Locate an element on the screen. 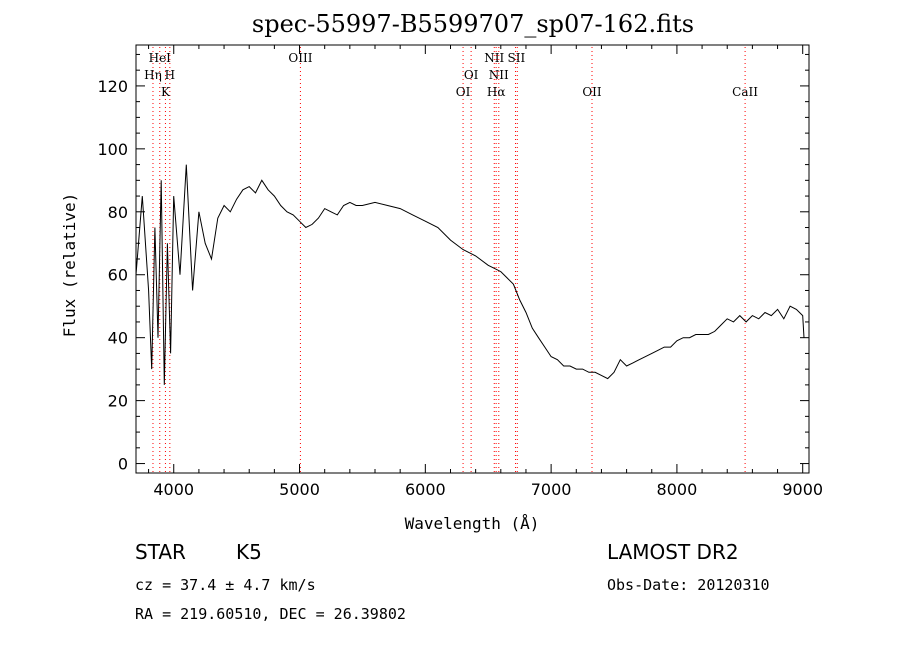 The width and height of the screenshot is (900, 650). line-label: OIII is located at coordinates (300, 58).